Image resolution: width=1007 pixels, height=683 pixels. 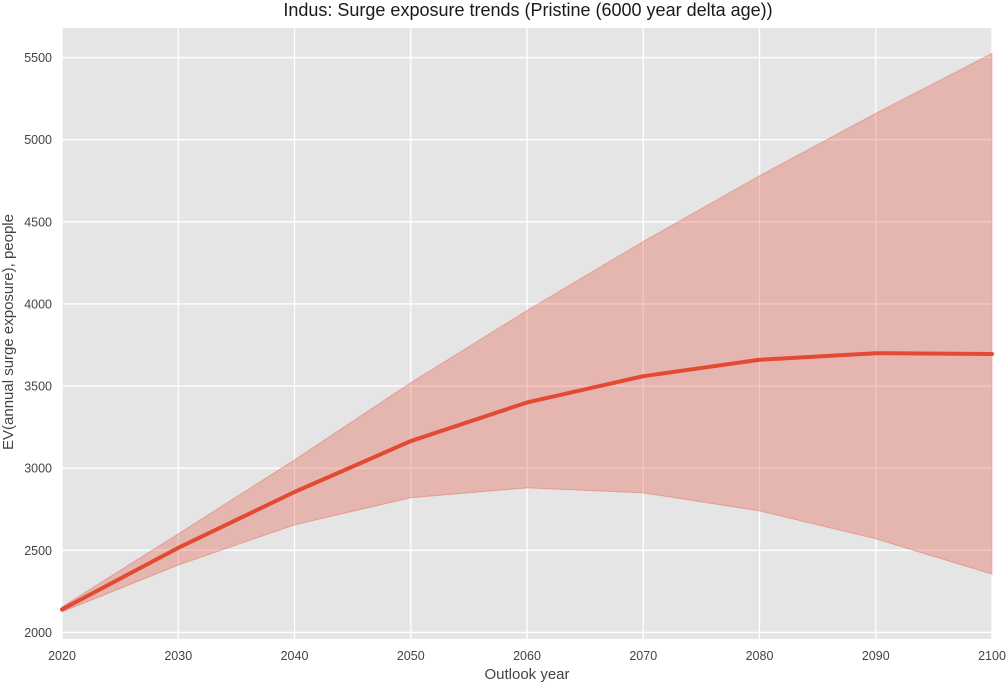 What do you see at coordinates (8, 332) in the screenshot?
I see `y-axis-label: EV(annual surge exposure), people` at bounding box center [8, 332].